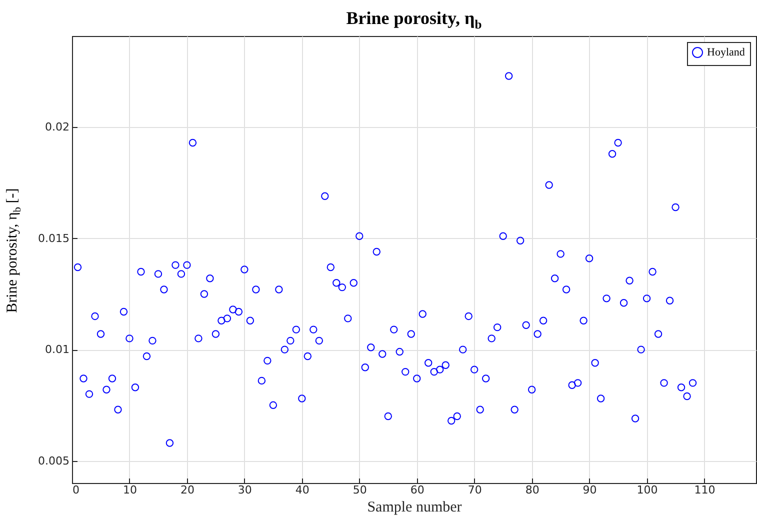 Image resolution: width=757 pixels, height=528 pixels. What do you see at coordinates (245, 490) in the screenshot?
I see `x-tick-label: 30` at bounding box center [245, 490].